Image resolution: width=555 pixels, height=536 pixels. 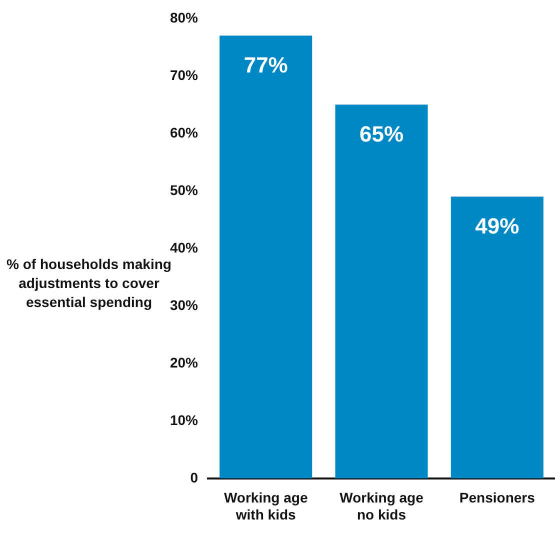 What do you see at coordinates (184, 74) in the screenshot?
I see `y-tick-label: 70%` at bounding box center [184, 74].